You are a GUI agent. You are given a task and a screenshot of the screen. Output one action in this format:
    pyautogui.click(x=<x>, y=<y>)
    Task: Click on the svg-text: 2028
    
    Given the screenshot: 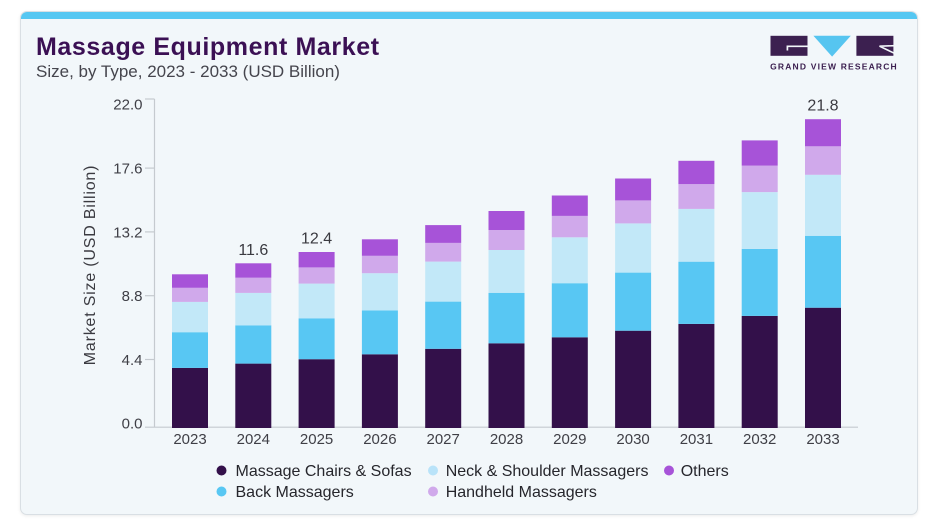 What is the action you would take?
    pyautogui.click(x=506, y=439)
    